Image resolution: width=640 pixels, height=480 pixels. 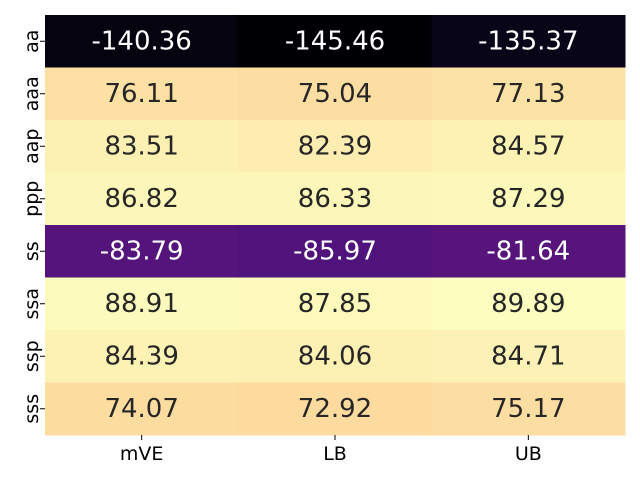 I want to click on cell-value-label: 76.11, so click(x=141, y=94).